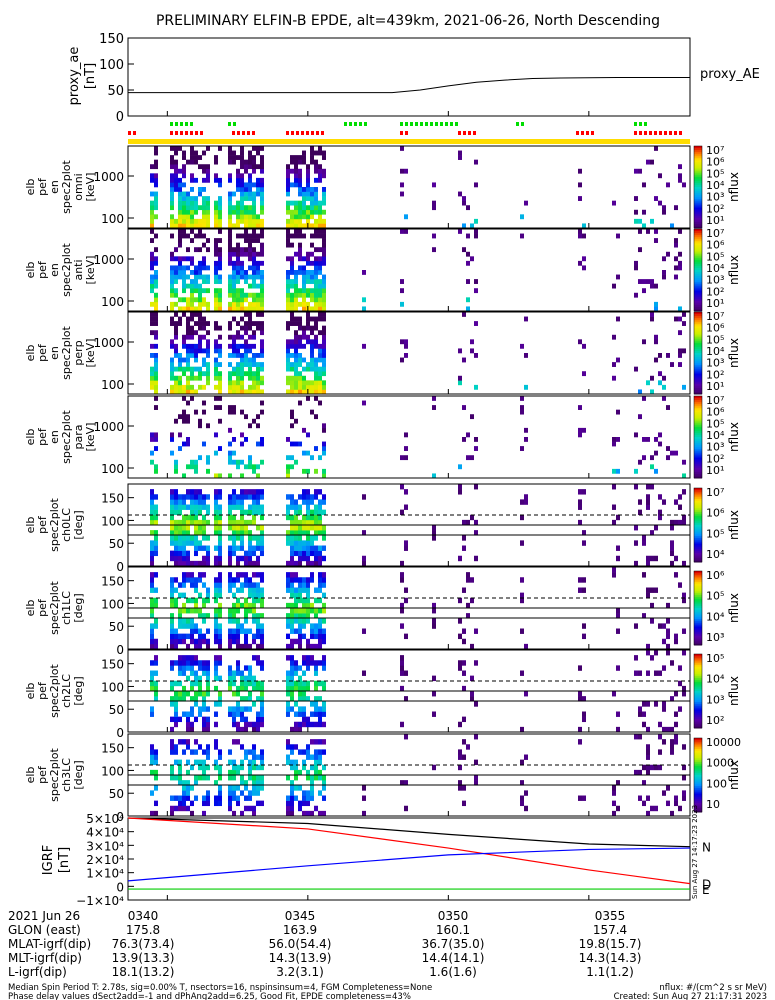 The image size is (775, 1000). What do you see at coordinates (734, 691) in the screenshot?
I see `colorbar-label: nflux` at bounding box center [734, 691].